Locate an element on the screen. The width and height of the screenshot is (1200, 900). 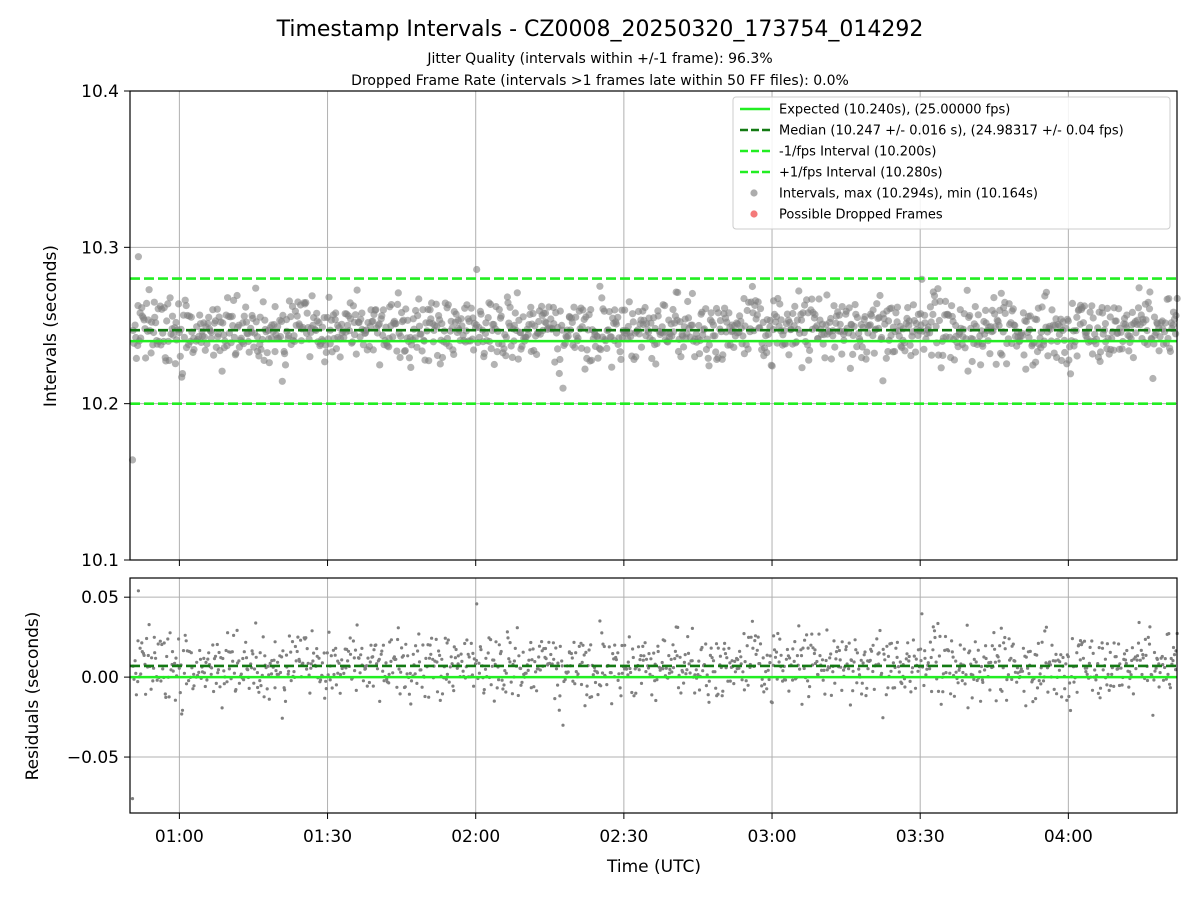
legend-label: Possible Dropped Frames is located at coordinates (861, 215).